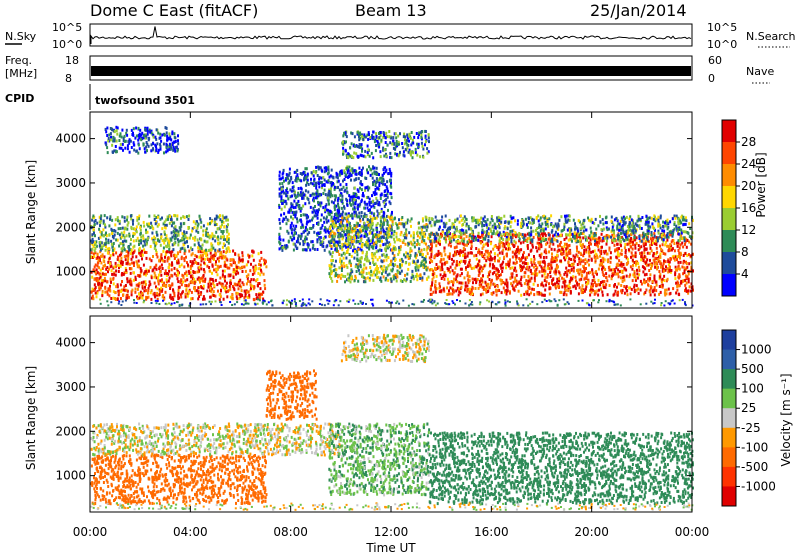 Image resolution: width=800 pixels, height=558 pixels. Describe the element at coordinates (752, 389) in the screenshot. I see `velocity-cbar-tick-label-2: 100` at that location.